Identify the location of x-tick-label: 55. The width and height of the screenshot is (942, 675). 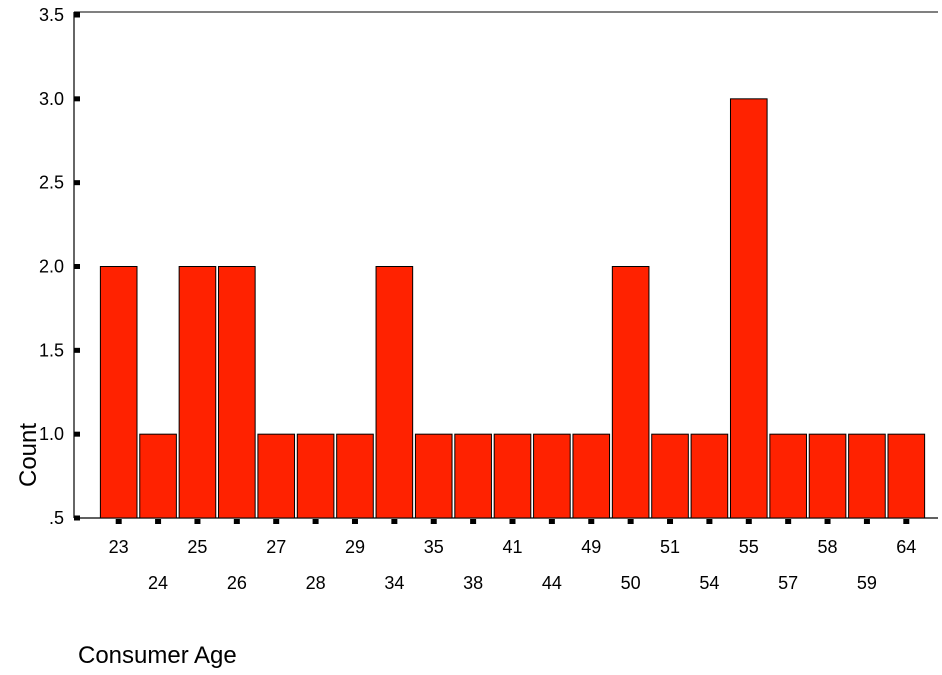
(749, 547).